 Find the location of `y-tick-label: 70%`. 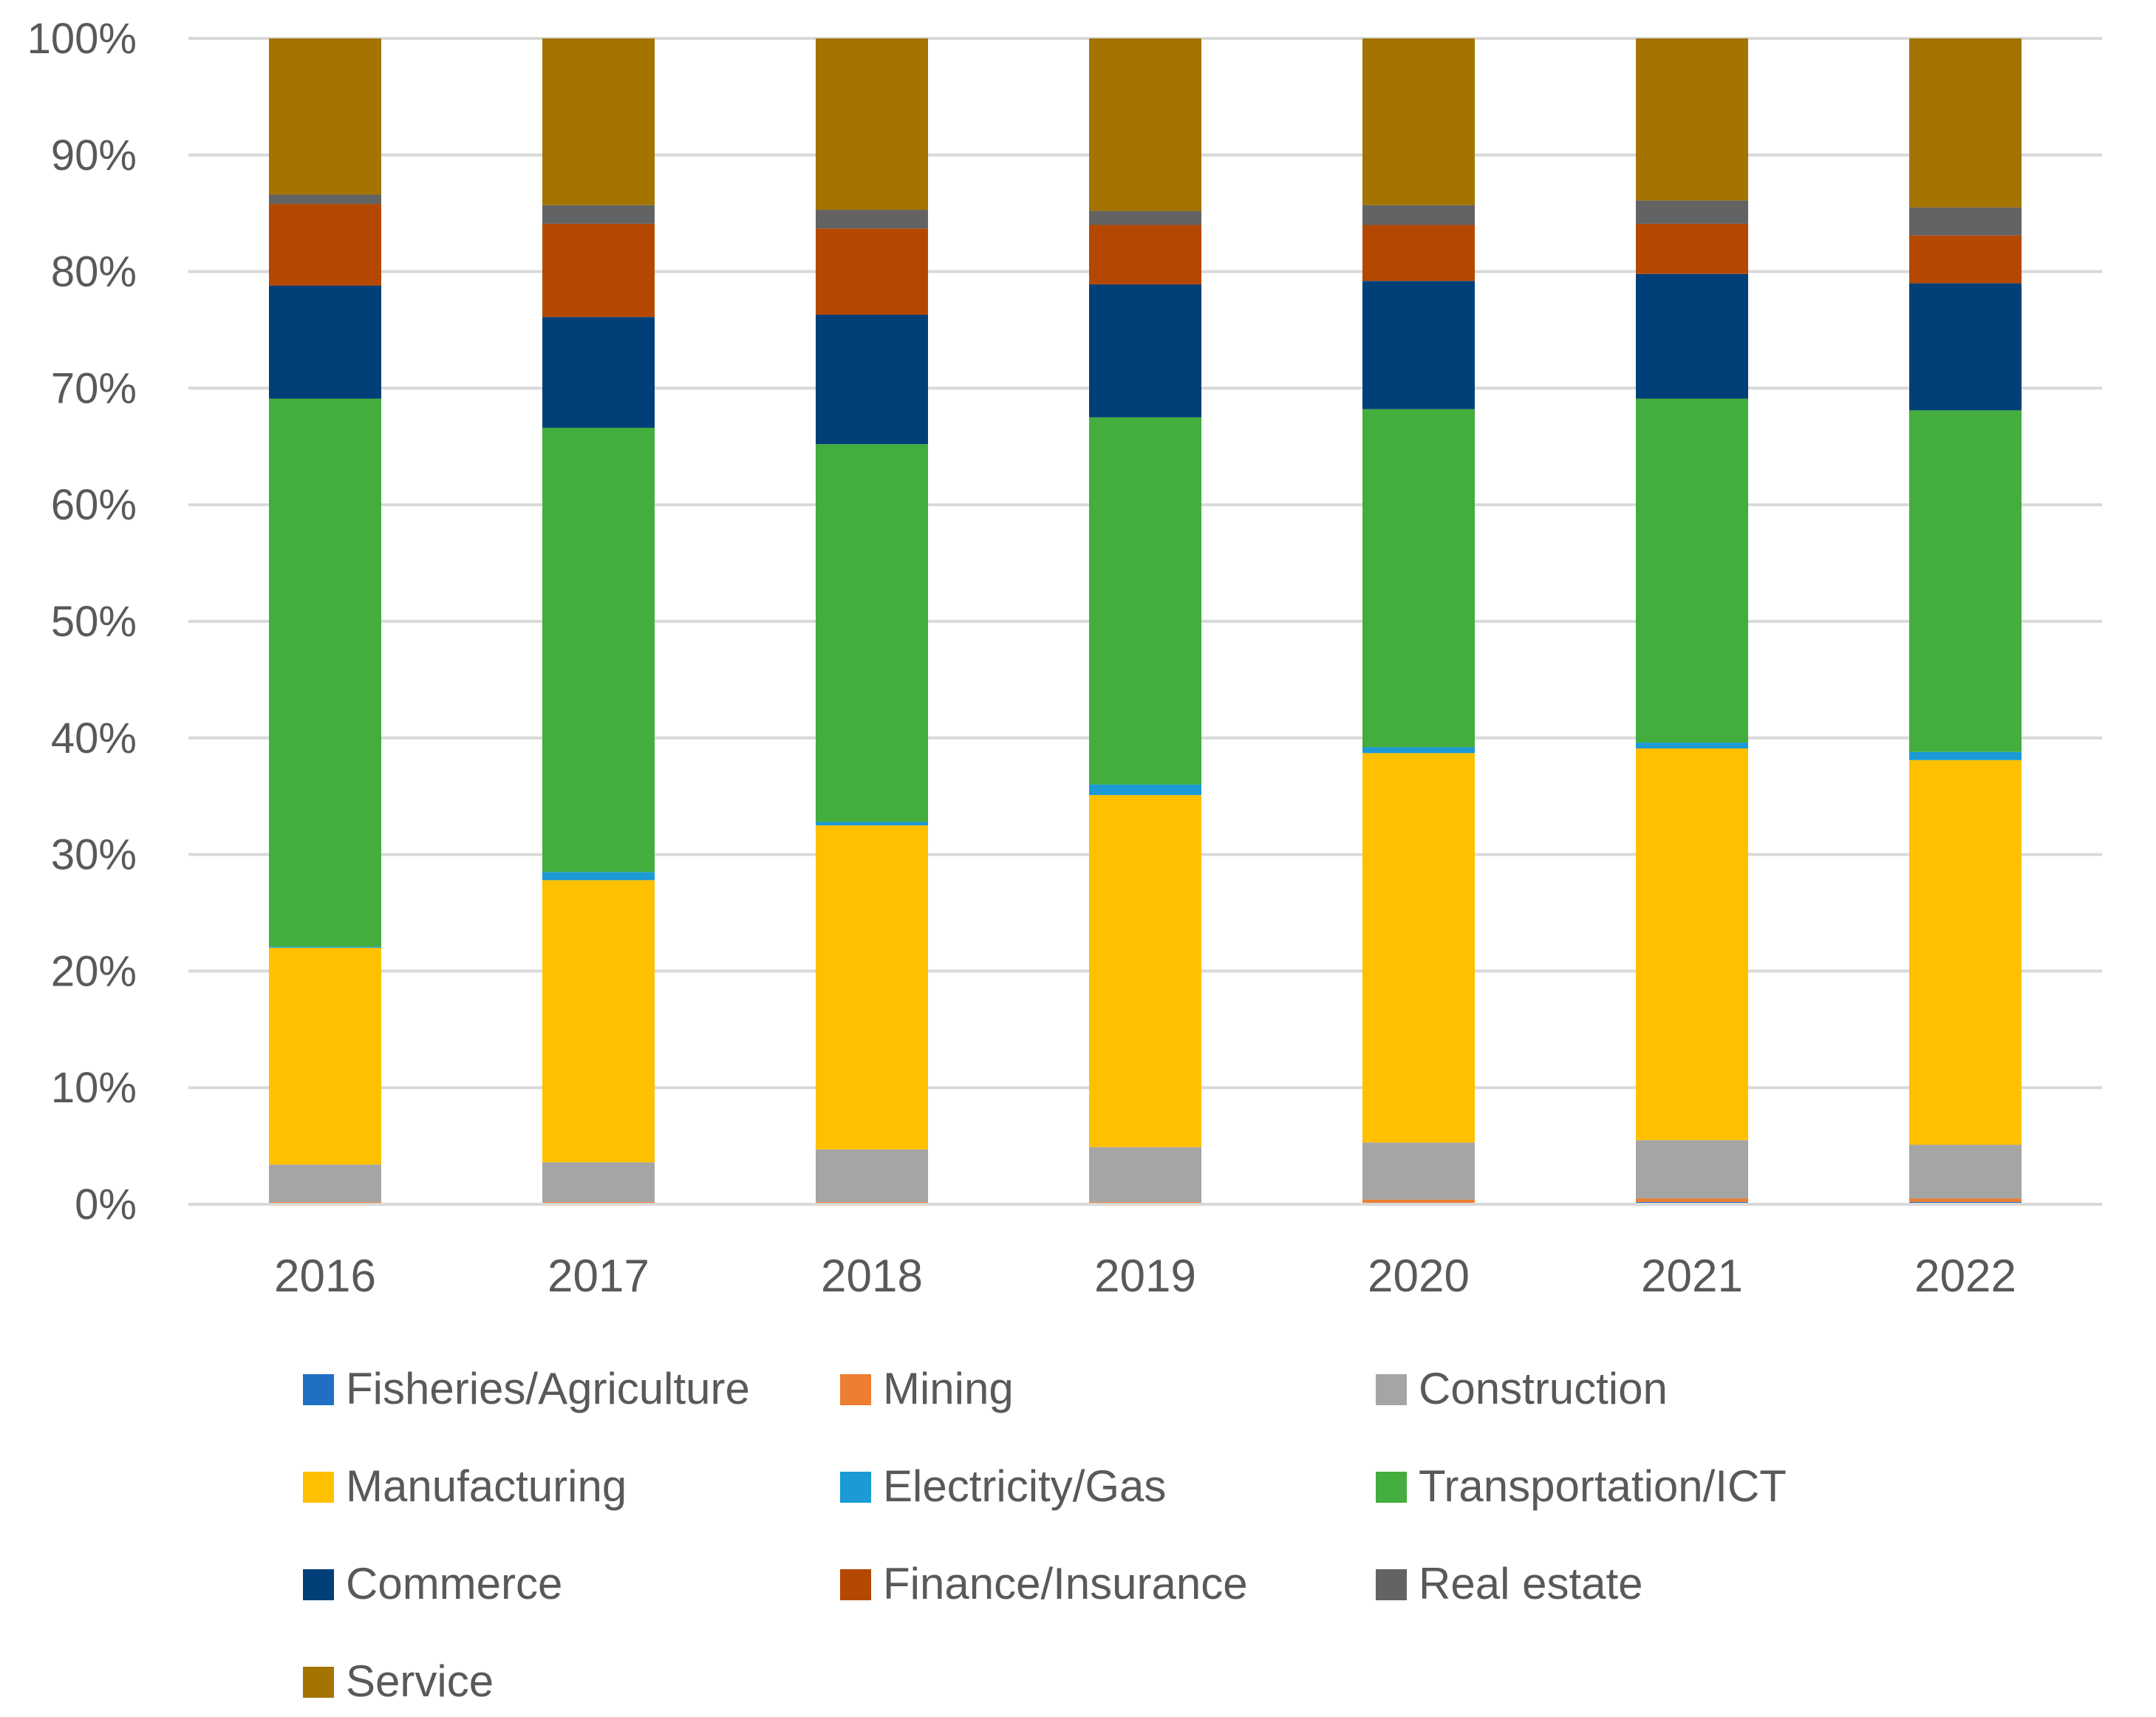

y-tick-label: 70% is located at coordinates (94, 388).